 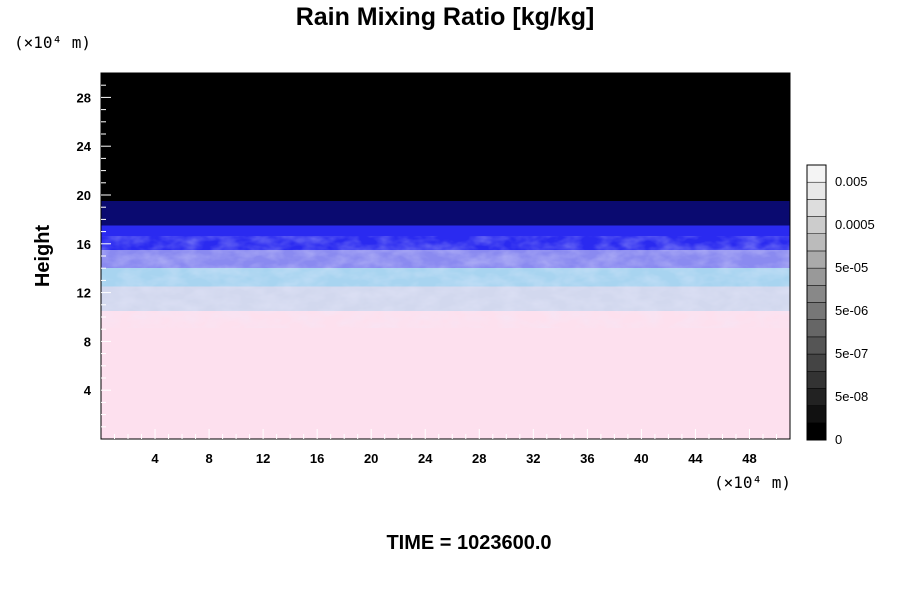 What do you see at coordinates (263, 458) in the screenshot?
I see `x-tick-label: 12` at bounding box center [263, 458].